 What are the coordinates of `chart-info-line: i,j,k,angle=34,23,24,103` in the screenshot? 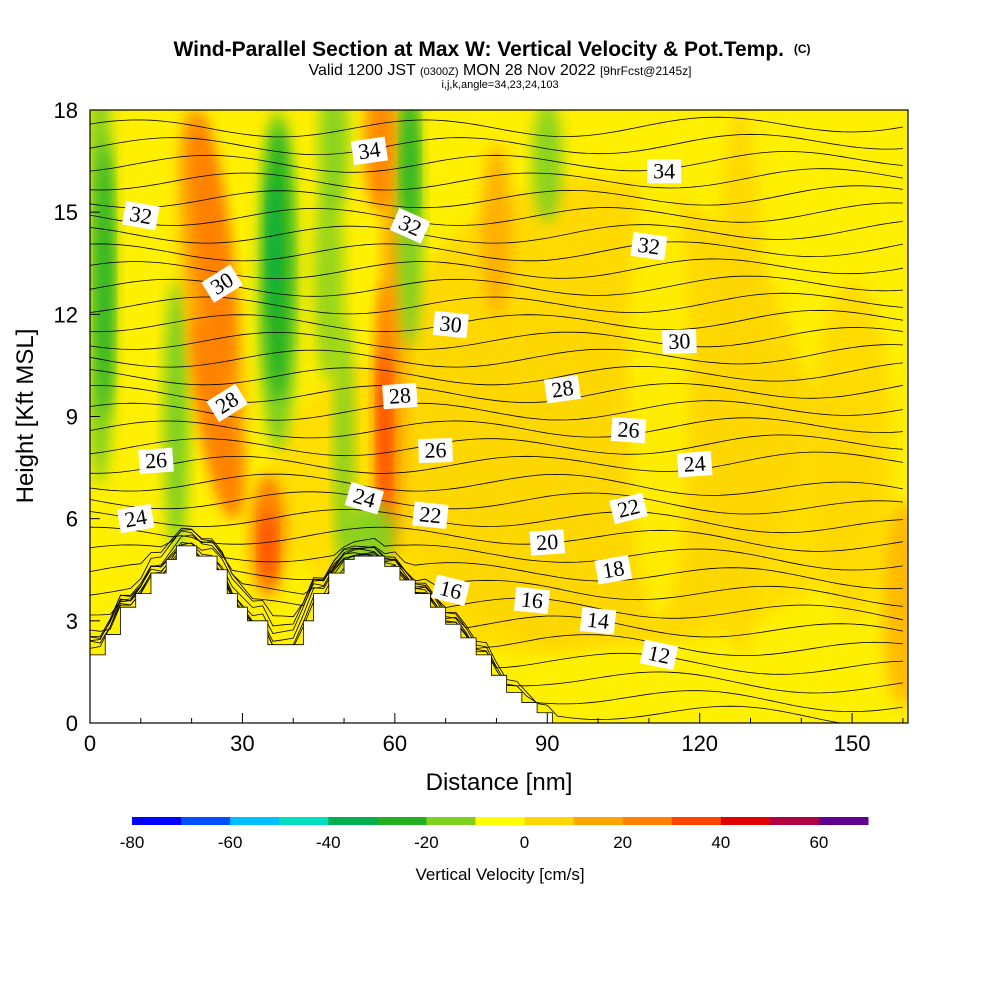 It's located at (499, 85).